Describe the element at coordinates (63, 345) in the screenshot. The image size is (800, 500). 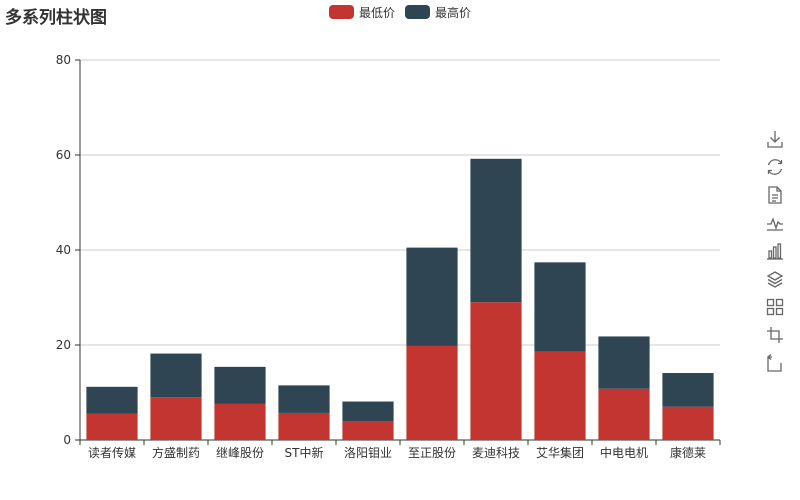
I see `y-tick-label: 20` at that location.